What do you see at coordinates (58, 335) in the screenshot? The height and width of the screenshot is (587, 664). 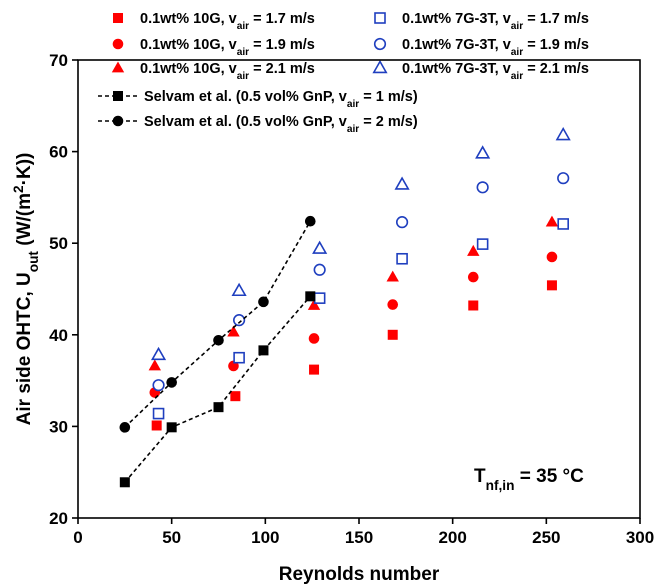 I see `y-tick-label: 40` at bounding box center [58, 335].